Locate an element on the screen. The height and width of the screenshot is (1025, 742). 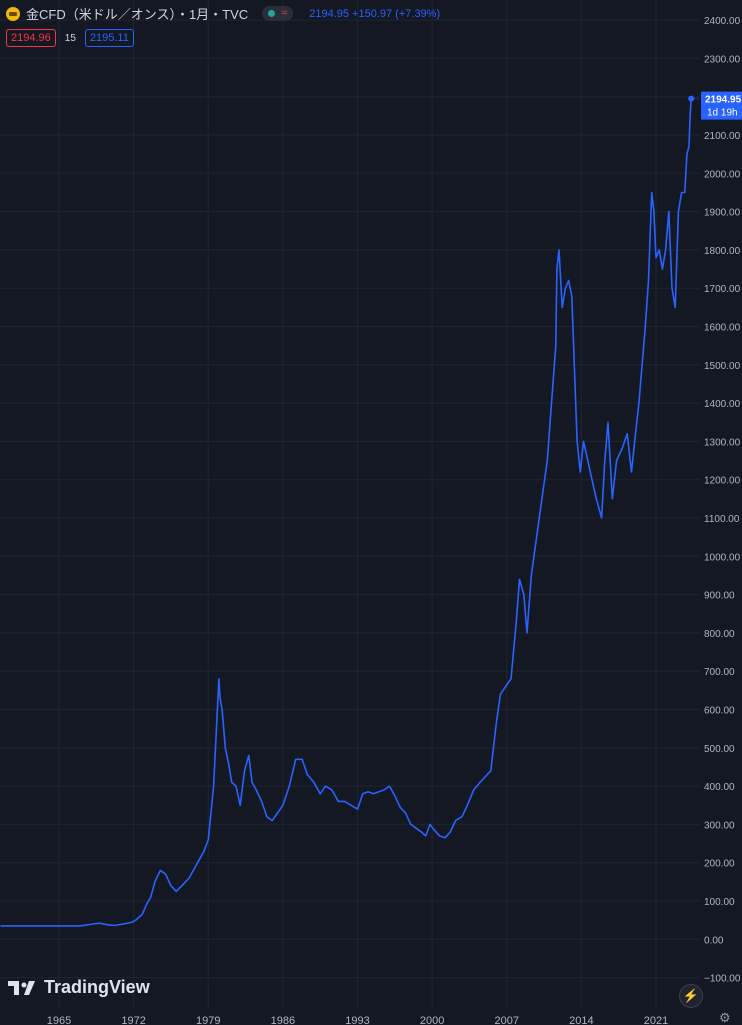
buy-price-button: 2195.11 is located at coordinates (109, 38).